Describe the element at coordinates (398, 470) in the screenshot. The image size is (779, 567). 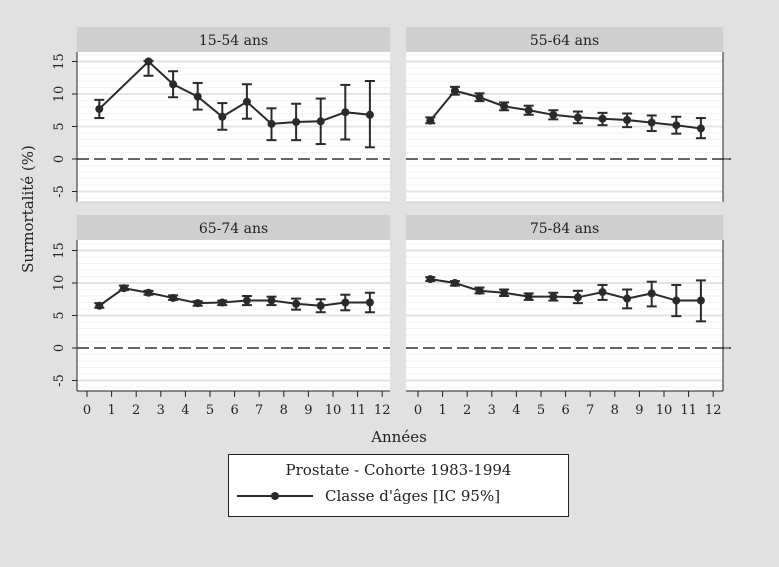
I see `legend-title: Prostate - Cohorte 1983-1994` at that location.